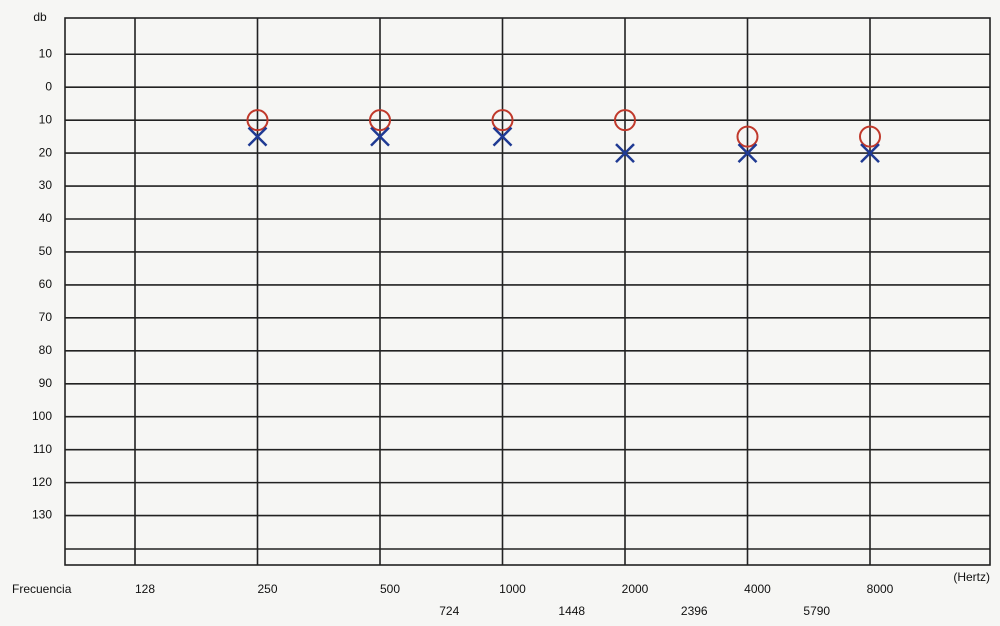  What do you see at coordinates (635, 589) in the screenshot?
I see `x-tick-label: 2000` at bounding box center [635, 589].